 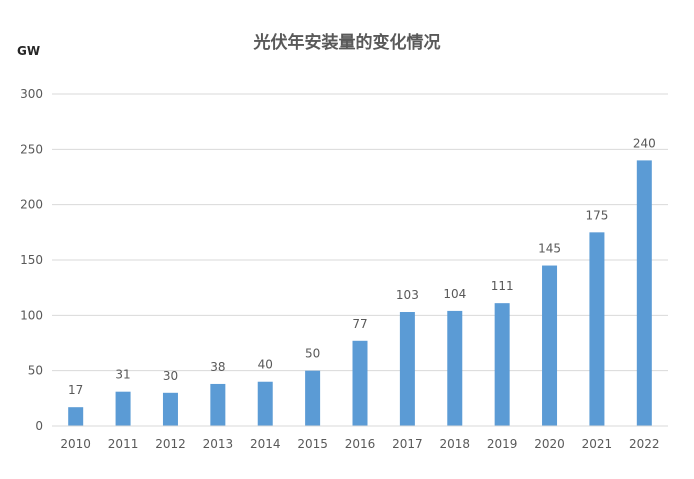 I want to click on data-label: 111, so click(x=502, y=286).